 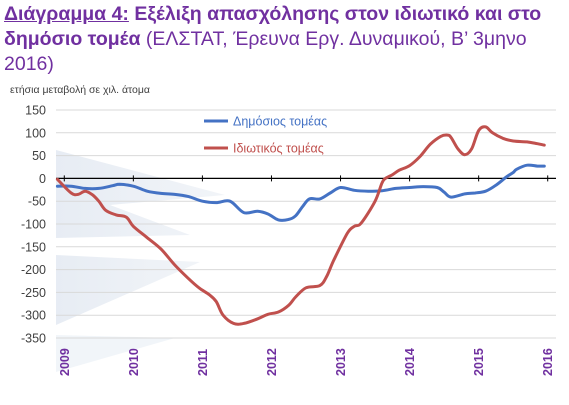 What do you see at coordinates (33, 247) in the screenshot?
I see `y-tick-label: -150` at bounding box center [33, 247].